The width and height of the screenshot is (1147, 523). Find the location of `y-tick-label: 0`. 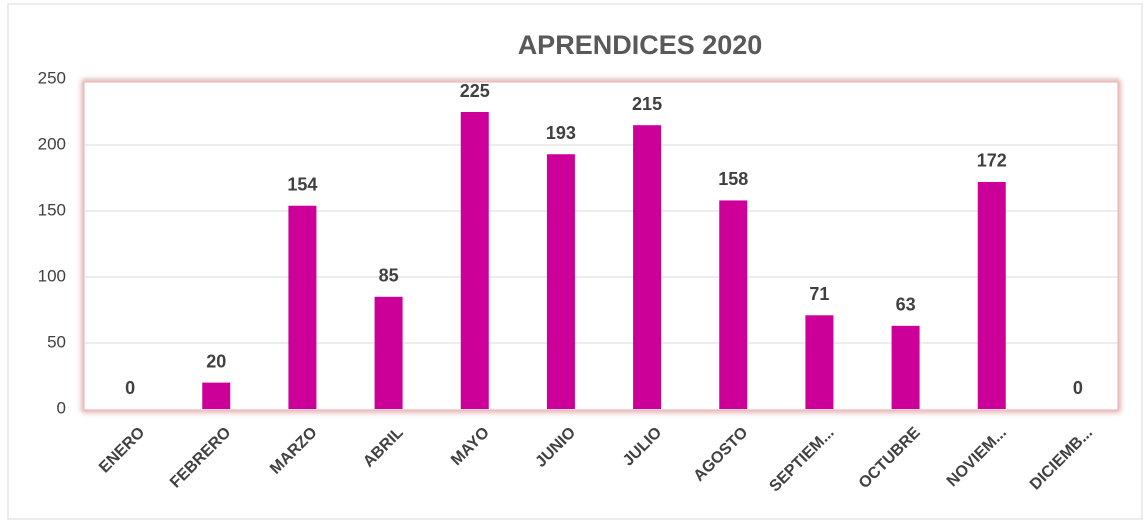

y-tick-label: 0 is located at coordinates (61, 407).